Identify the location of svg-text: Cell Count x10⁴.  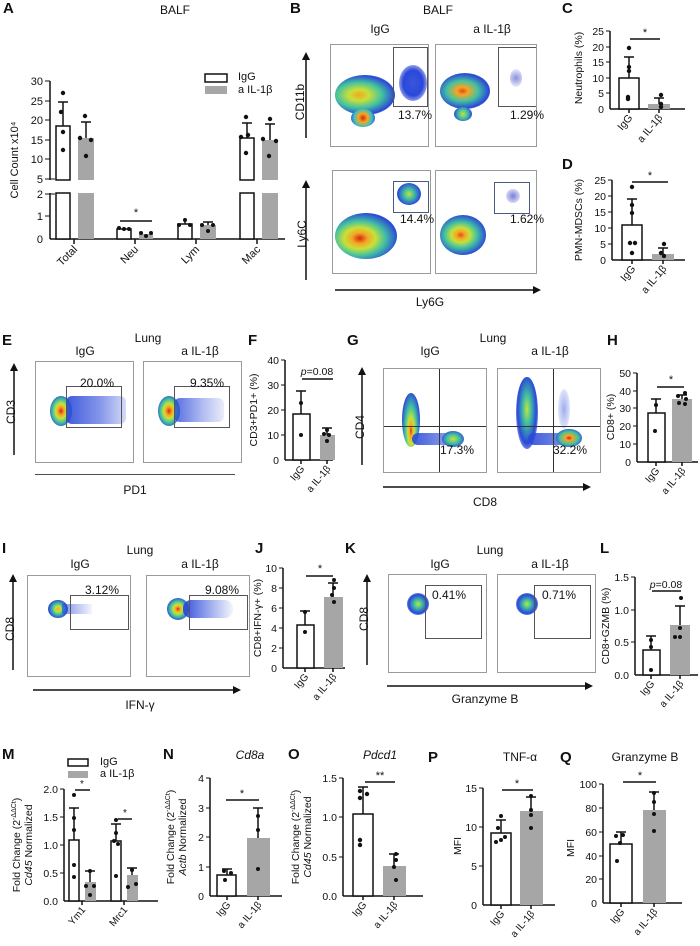
(15, 159).